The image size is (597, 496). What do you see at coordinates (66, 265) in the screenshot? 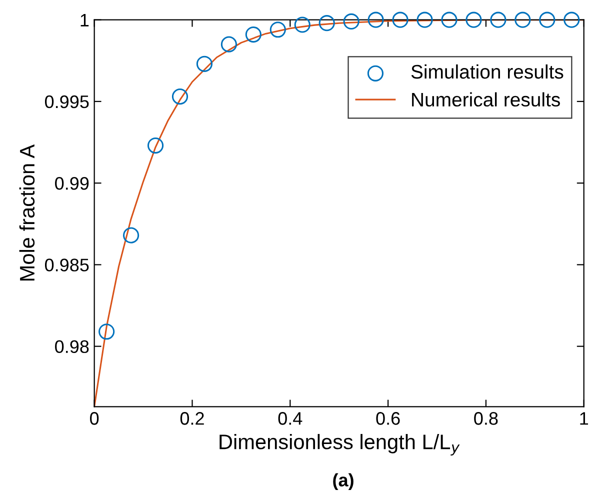
I see `y-tick-label: 0.985` at bounding box center [66, 265].